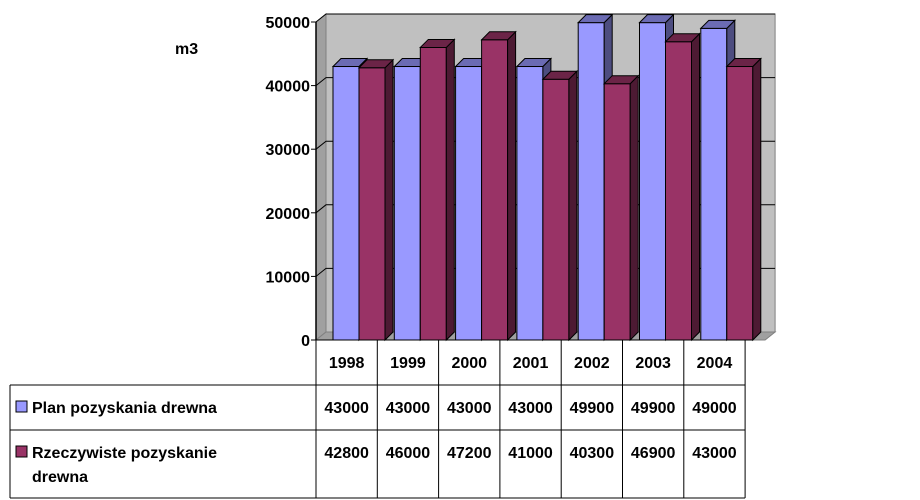 This screenshot has width=920, height=500. I want to click on y-tick-label: 30000, so click(288, 150).